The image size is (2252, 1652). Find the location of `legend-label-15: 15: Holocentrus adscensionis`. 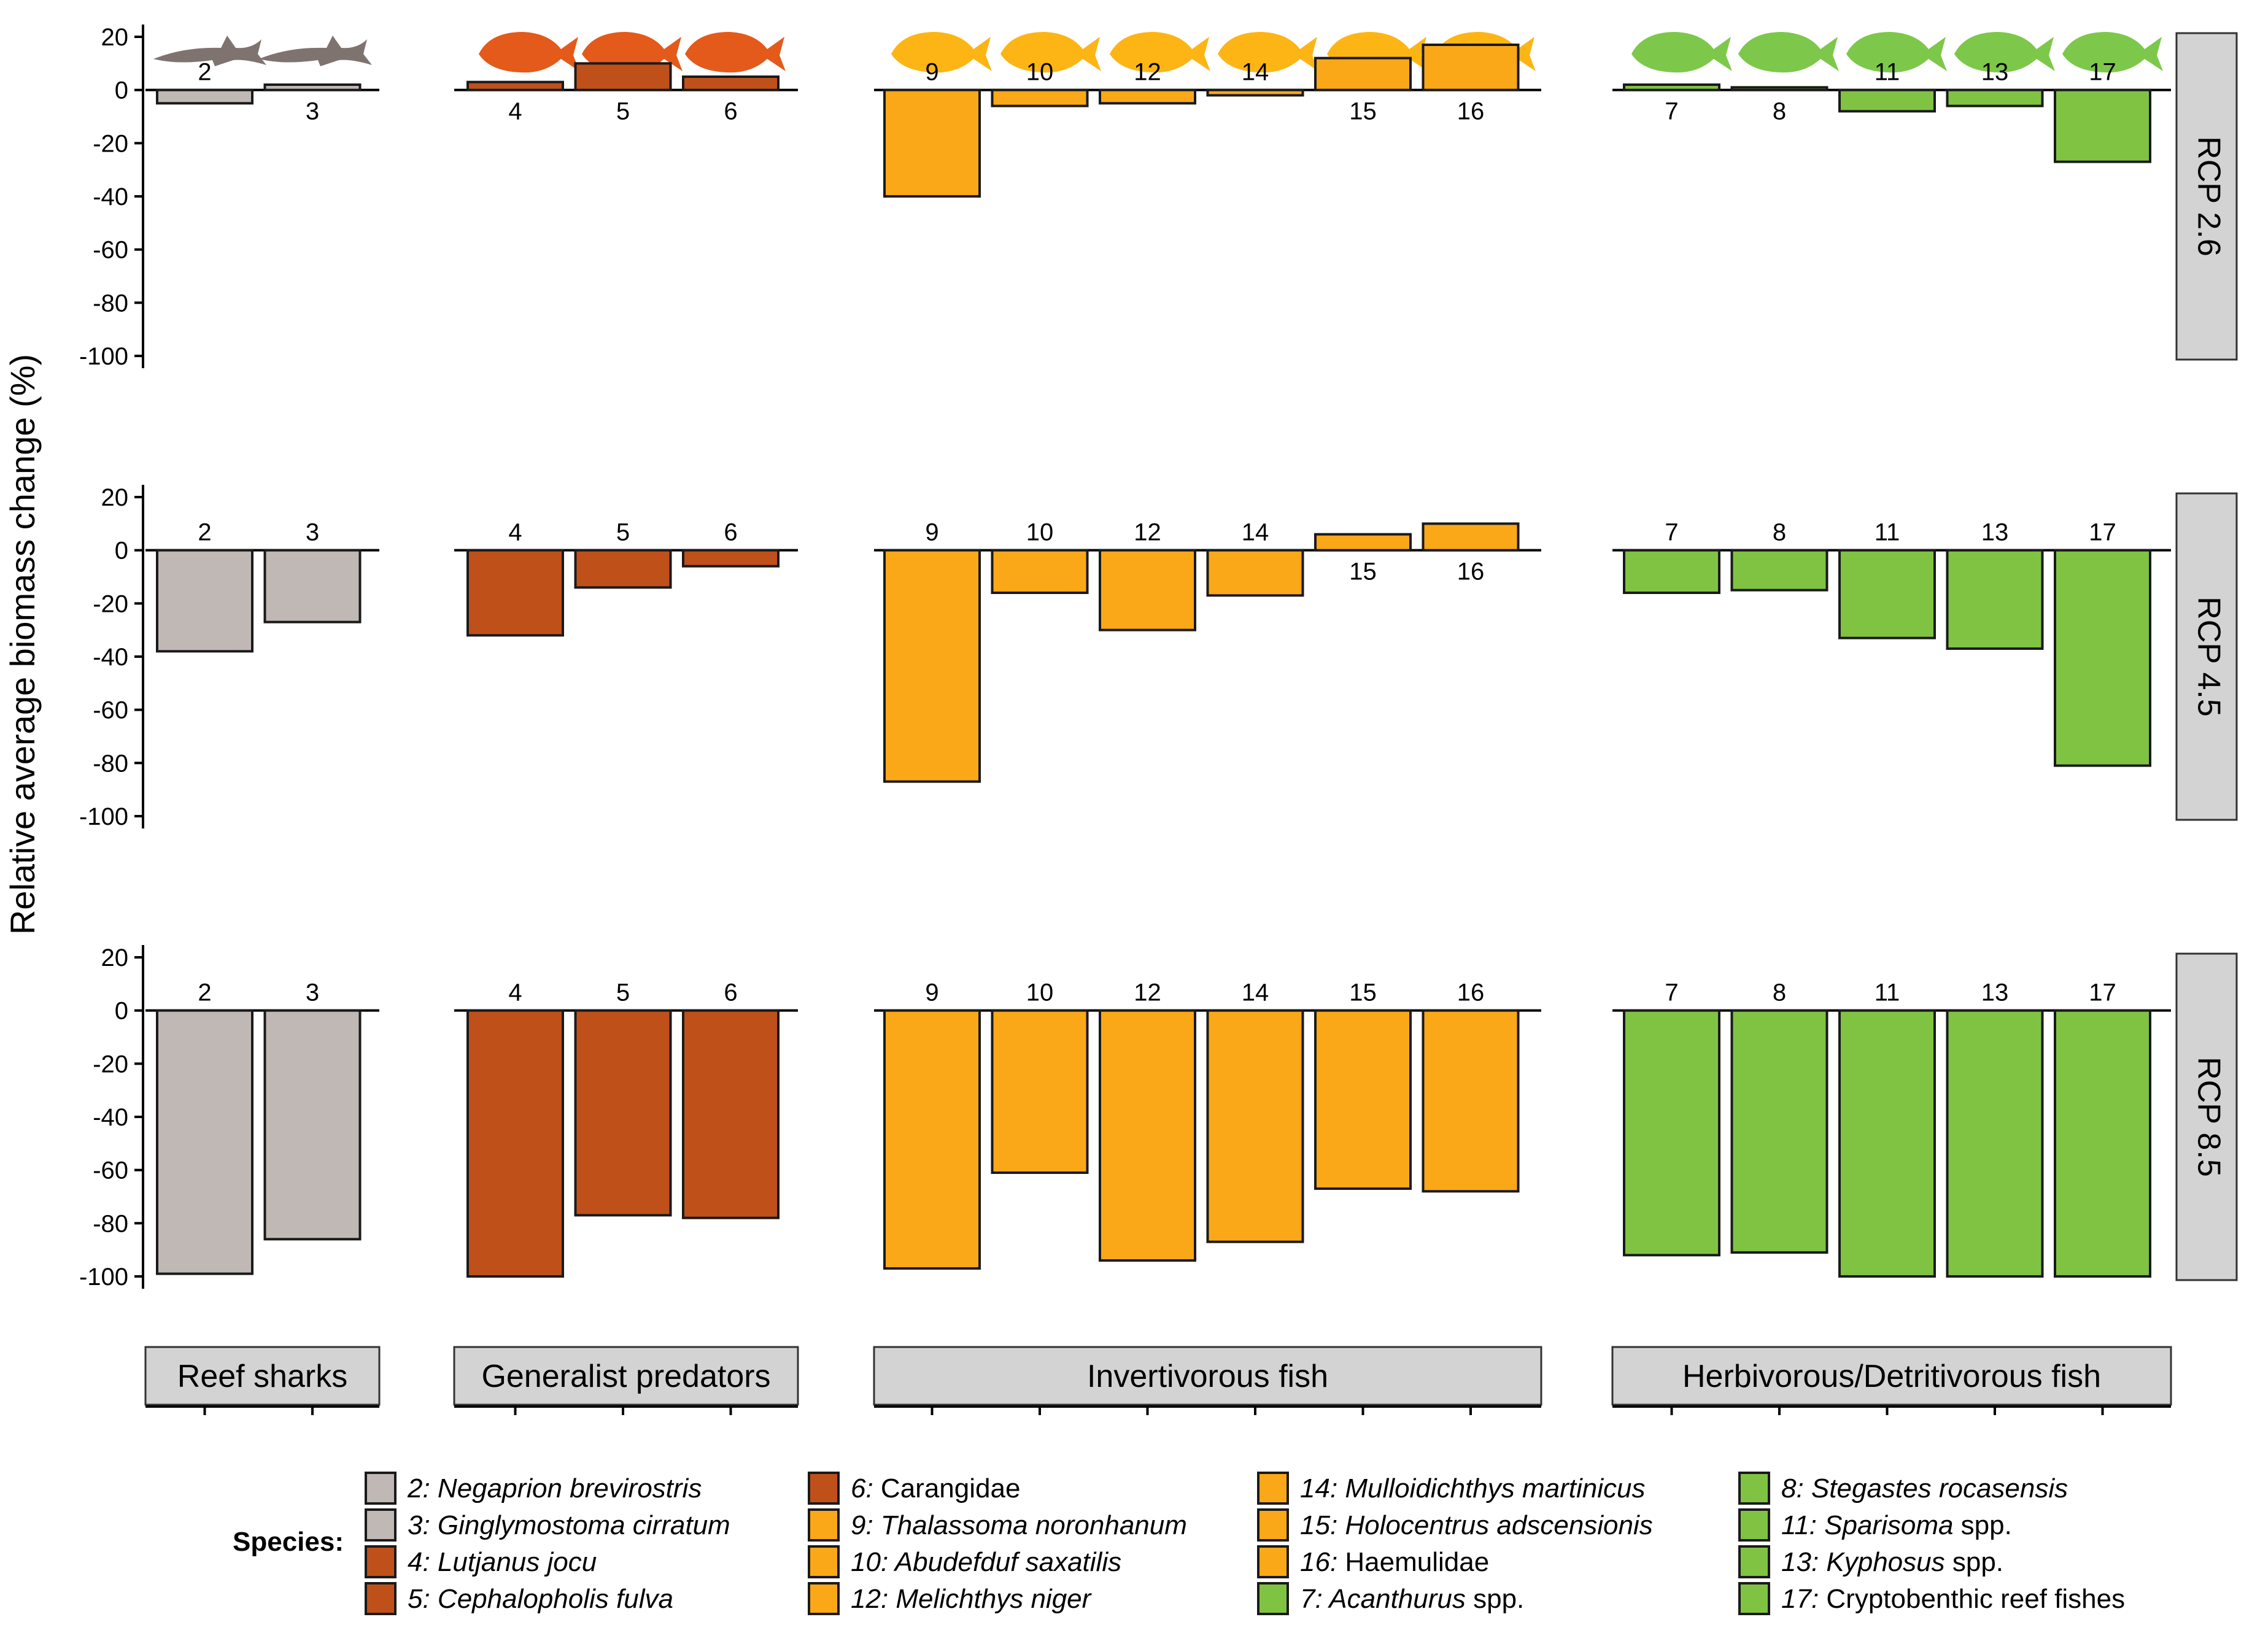

legend-label-15: 15: Holocentrus adscensionis is located at coordinates (1476, 1525).